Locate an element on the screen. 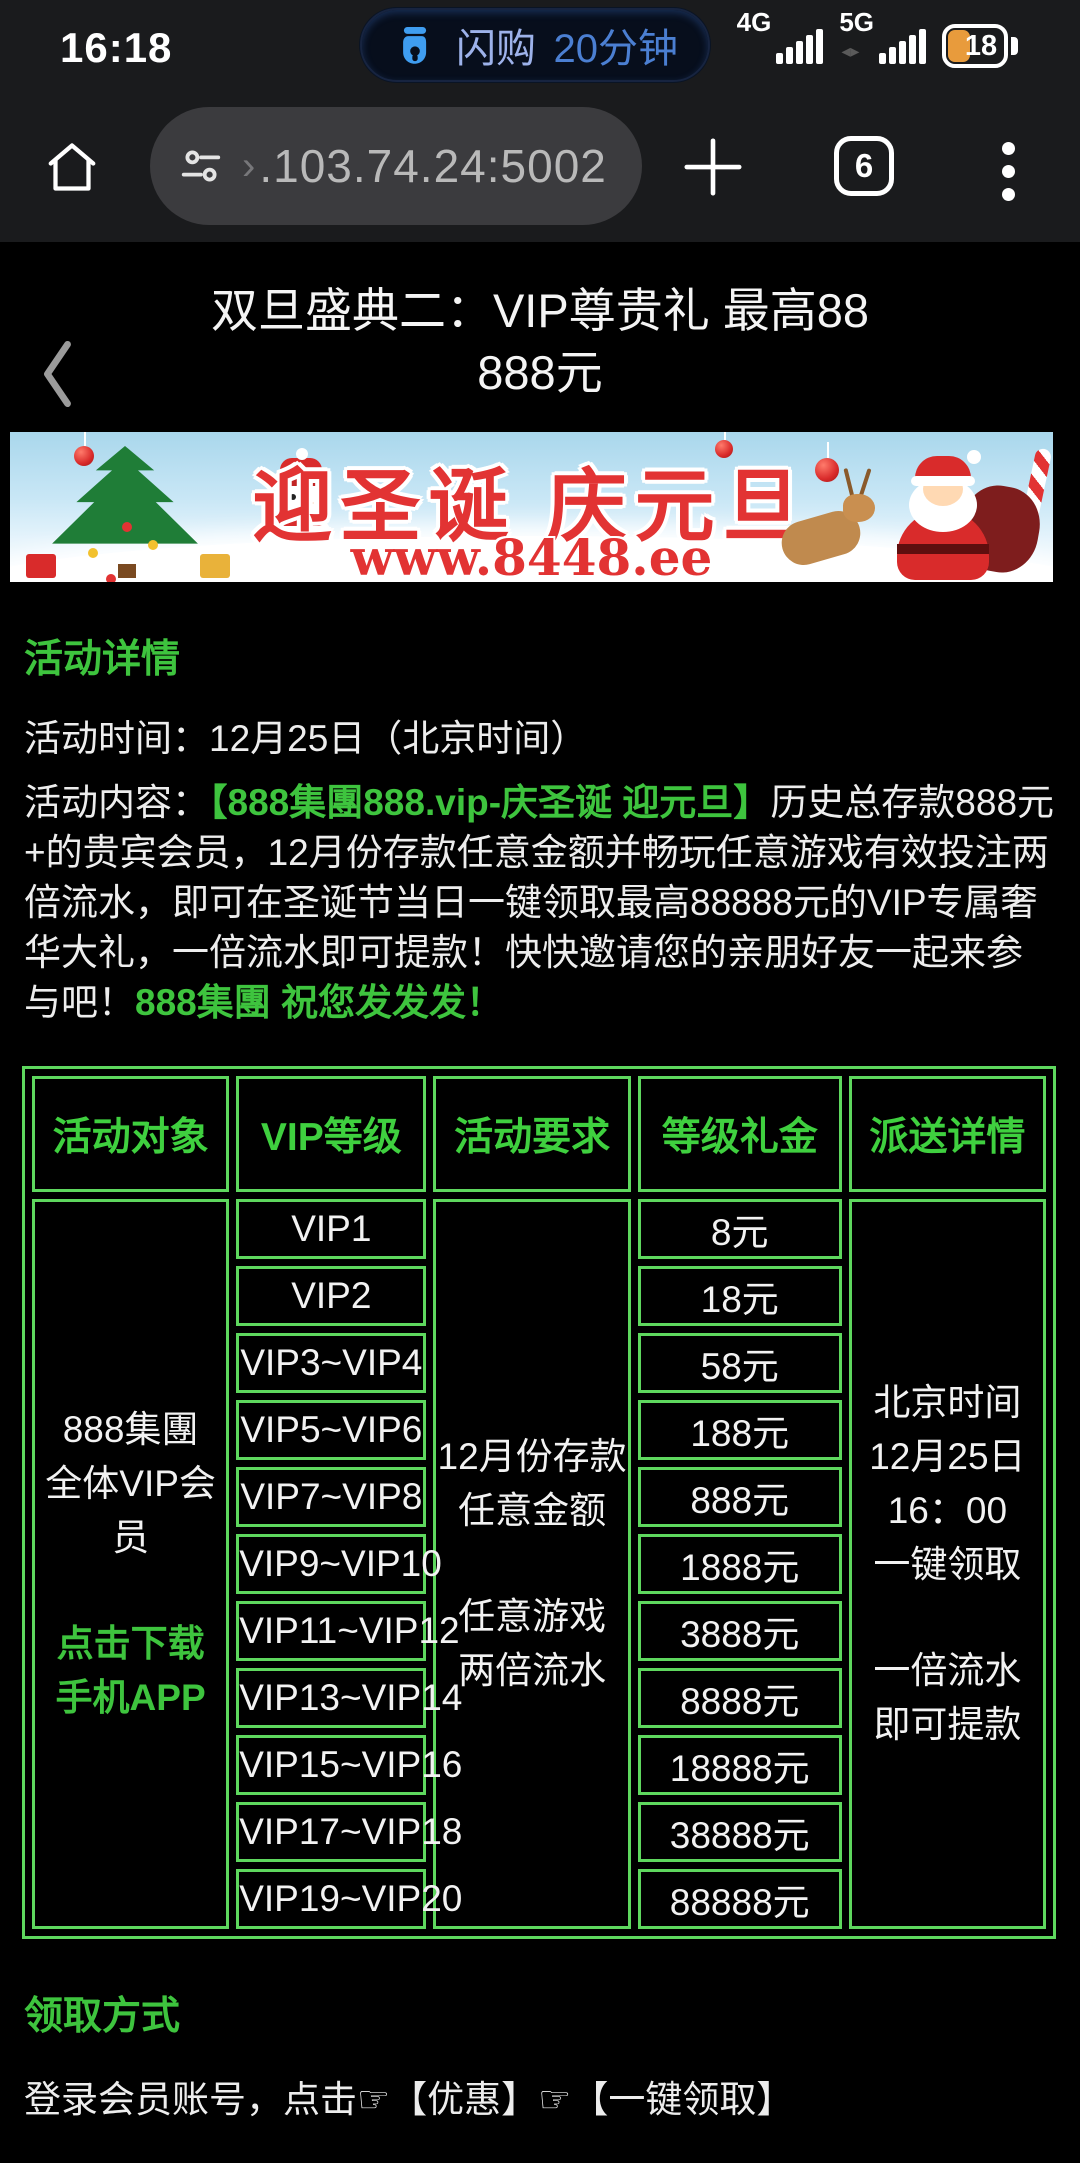 Image resolution: width=1080 pixels, height=2163 pixels. table-row: VIP9~VIP10 1888元 is located at coordinates (539, 1564).